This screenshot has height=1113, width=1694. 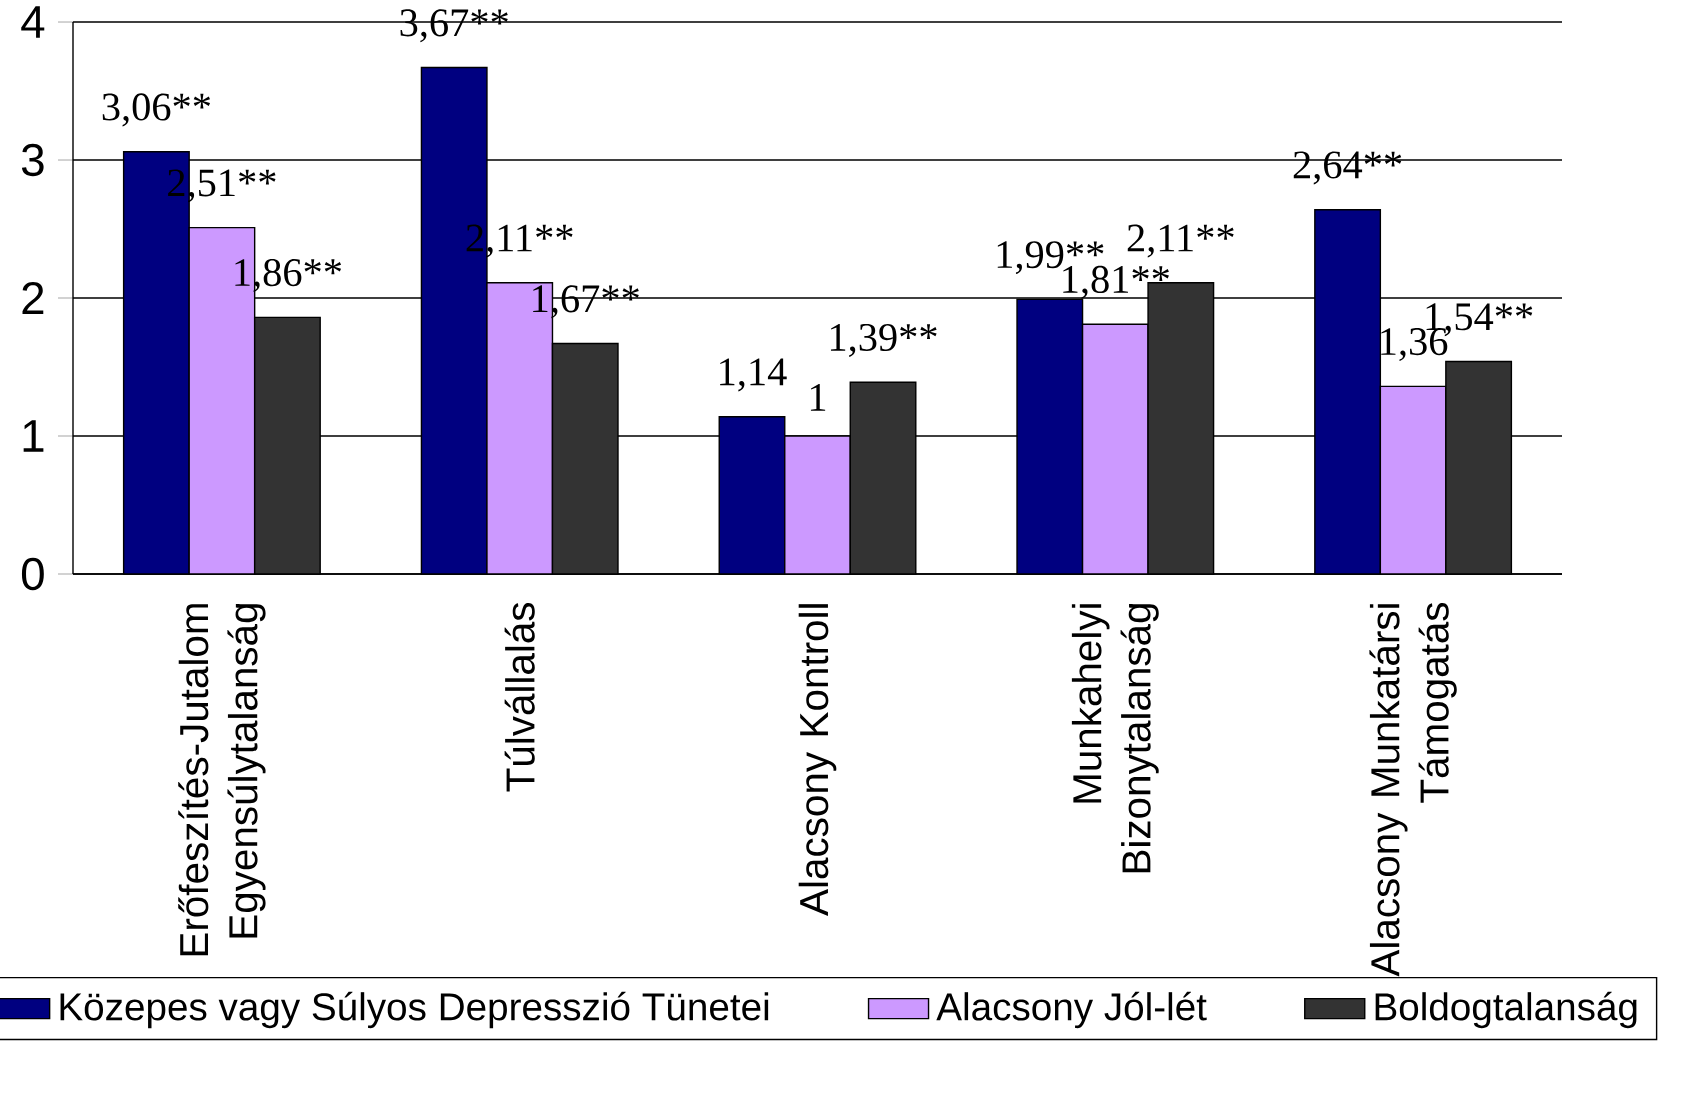 What do you see at coordinates (753, 375) in the screenshot?
I see `data-label: 1,14` at bounding box center [753, 375].